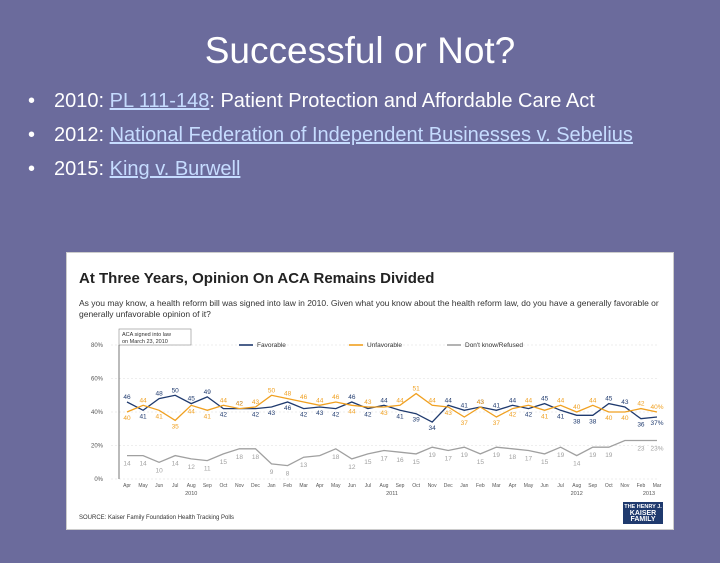 This screenshot has width=720, height=563. I want to click on year-label: 2011, so click(392, 494).